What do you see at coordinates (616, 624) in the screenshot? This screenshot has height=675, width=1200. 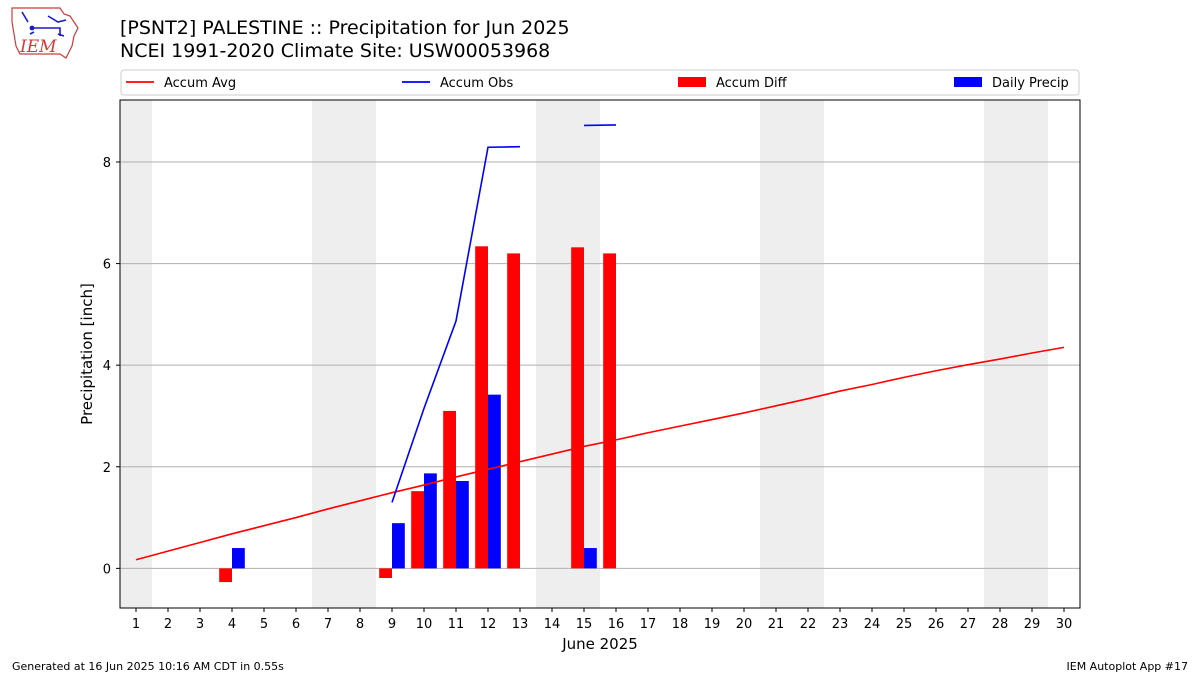 I see `x-tick-label-16: 16` at bounding box center [616, 624].